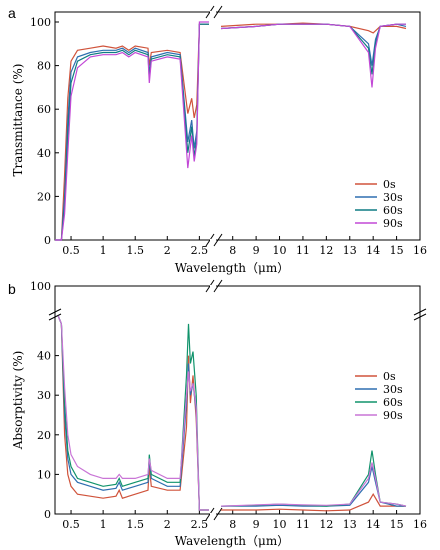  Describe the element at coordinates (44, 66) in the screenshot. I see `y-tick-label: 80` at that location.